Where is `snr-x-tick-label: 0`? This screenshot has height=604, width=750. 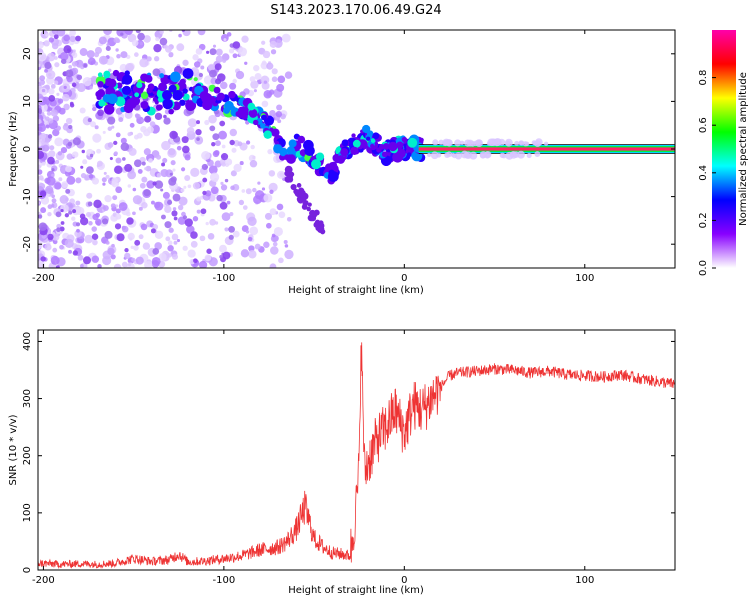
snr-x-tick-label: 0 is located at coordinates (404, 580).